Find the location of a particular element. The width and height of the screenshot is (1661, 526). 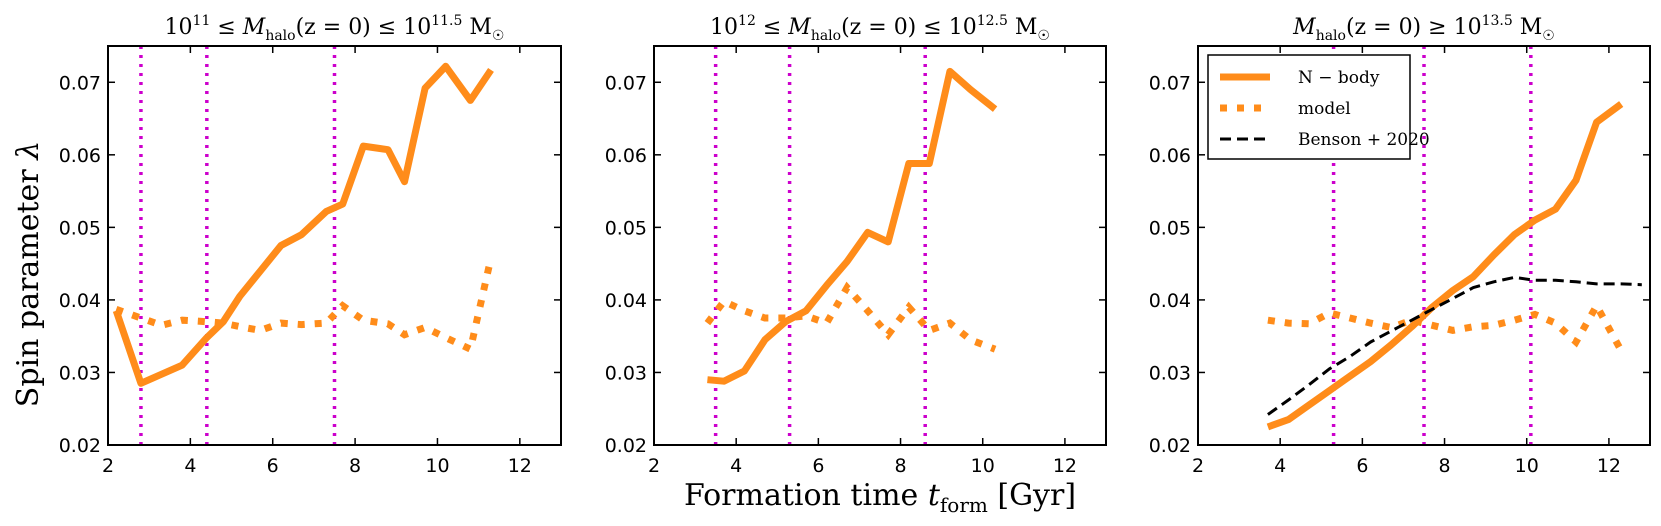

panel-title: 1011 ≤ Mhalo(z = 0) ≤ 1011.5 M☉ is located at coordinates (335, 28).